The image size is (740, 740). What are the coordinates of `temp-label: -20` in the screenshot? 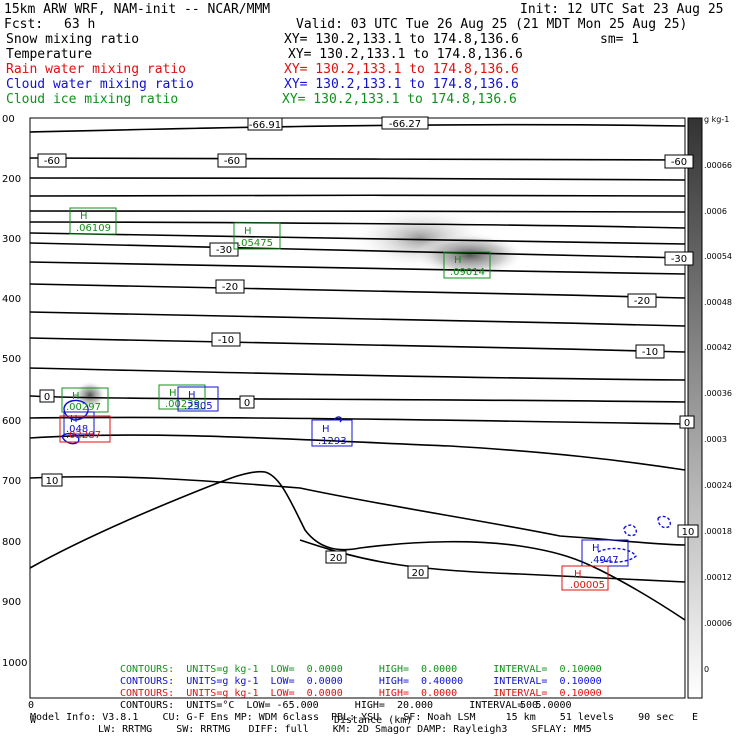 It's located at (642, 301).